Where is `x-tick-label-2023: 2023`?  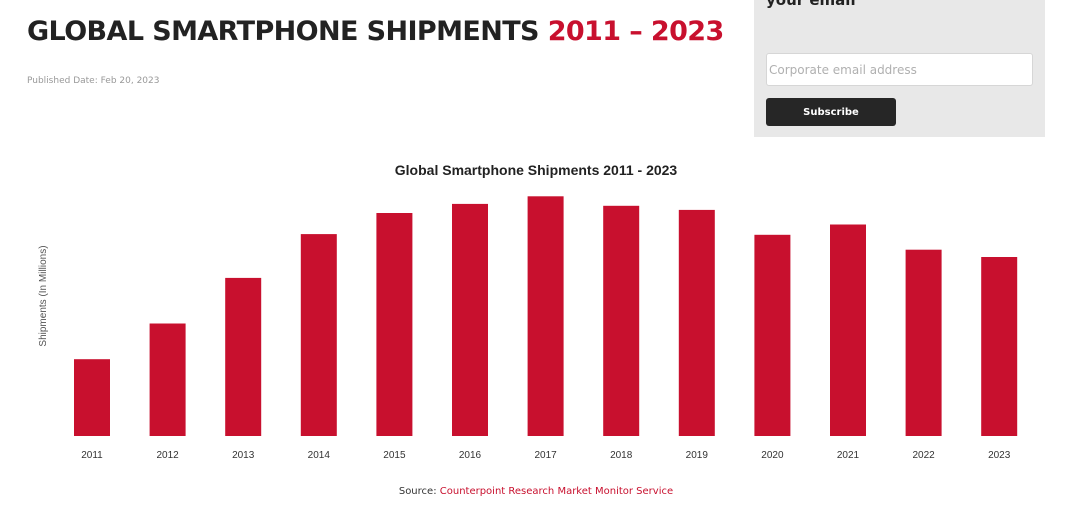
x-tick-label-2023: 2023 is located at coordinates (999, 455).